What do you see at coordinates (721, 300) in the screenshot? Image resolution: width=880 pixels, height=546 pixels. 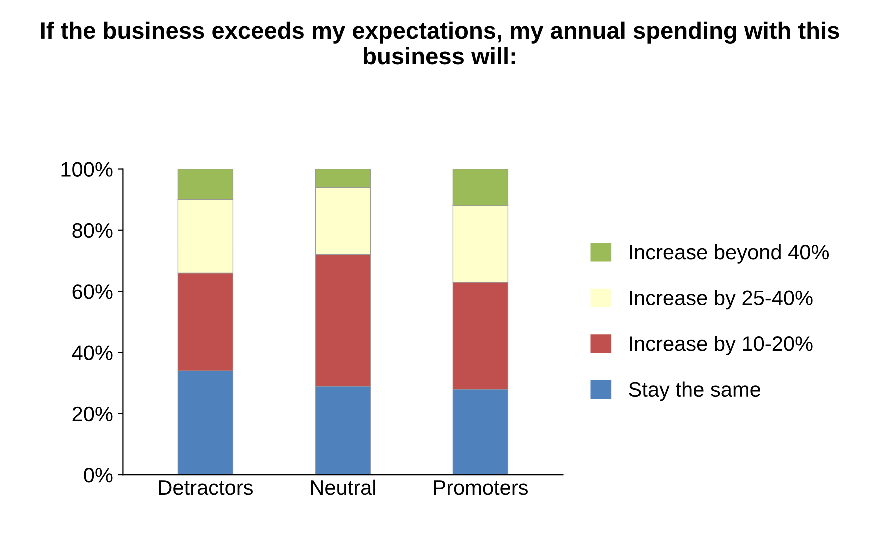 I see `legend-label: Increase by 25-40%` at bounding box center [721, 300].